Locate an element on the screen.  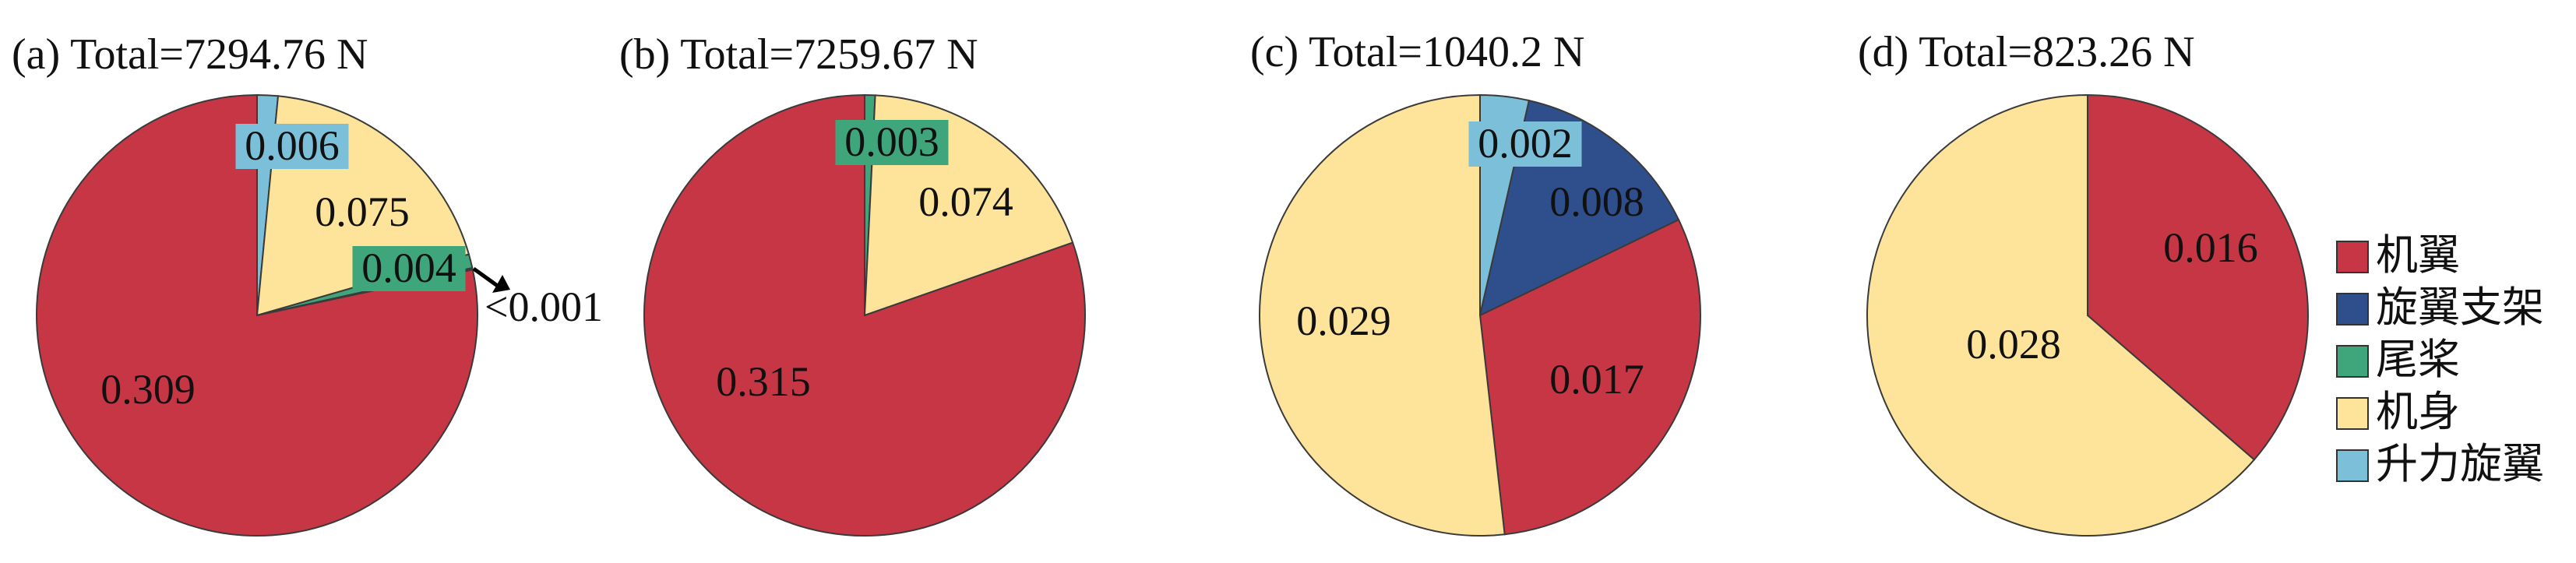
slice-label: 0.006 is located at coordinates (292, 145).